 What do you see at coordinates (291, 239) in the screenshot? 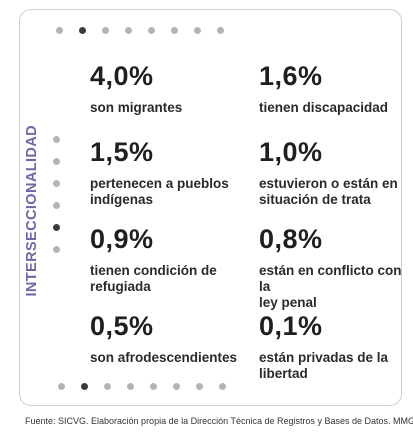
I see `stat-value: 0,8%` at bounding box center [291, 239].